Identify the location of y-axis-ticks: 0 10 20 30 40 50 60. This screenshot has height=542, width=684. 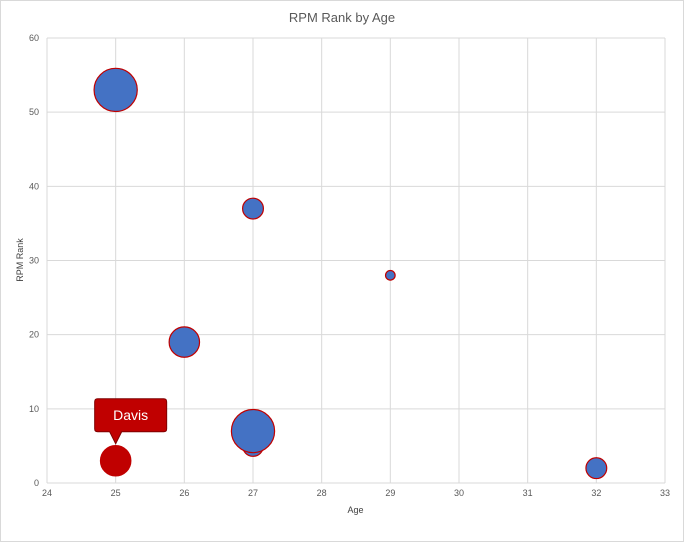
(34, 260).